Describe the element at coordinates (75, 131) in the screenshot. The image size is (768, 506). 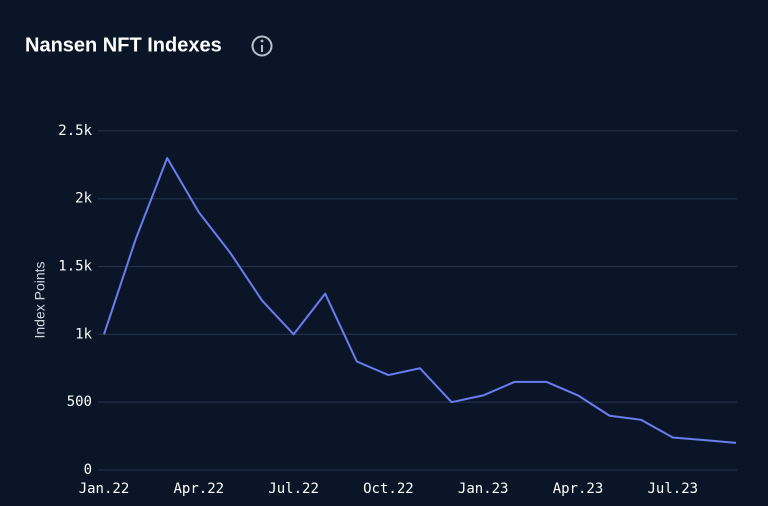
I see `y-tick-label: 2.5k` at that location.